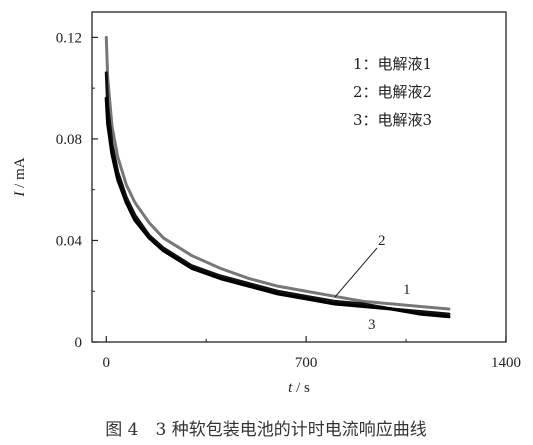 This screenshot has height=445, width=533. I want to click on y-axis-ticks: 0 0.04 0.08 0.12, so click(77, 190).